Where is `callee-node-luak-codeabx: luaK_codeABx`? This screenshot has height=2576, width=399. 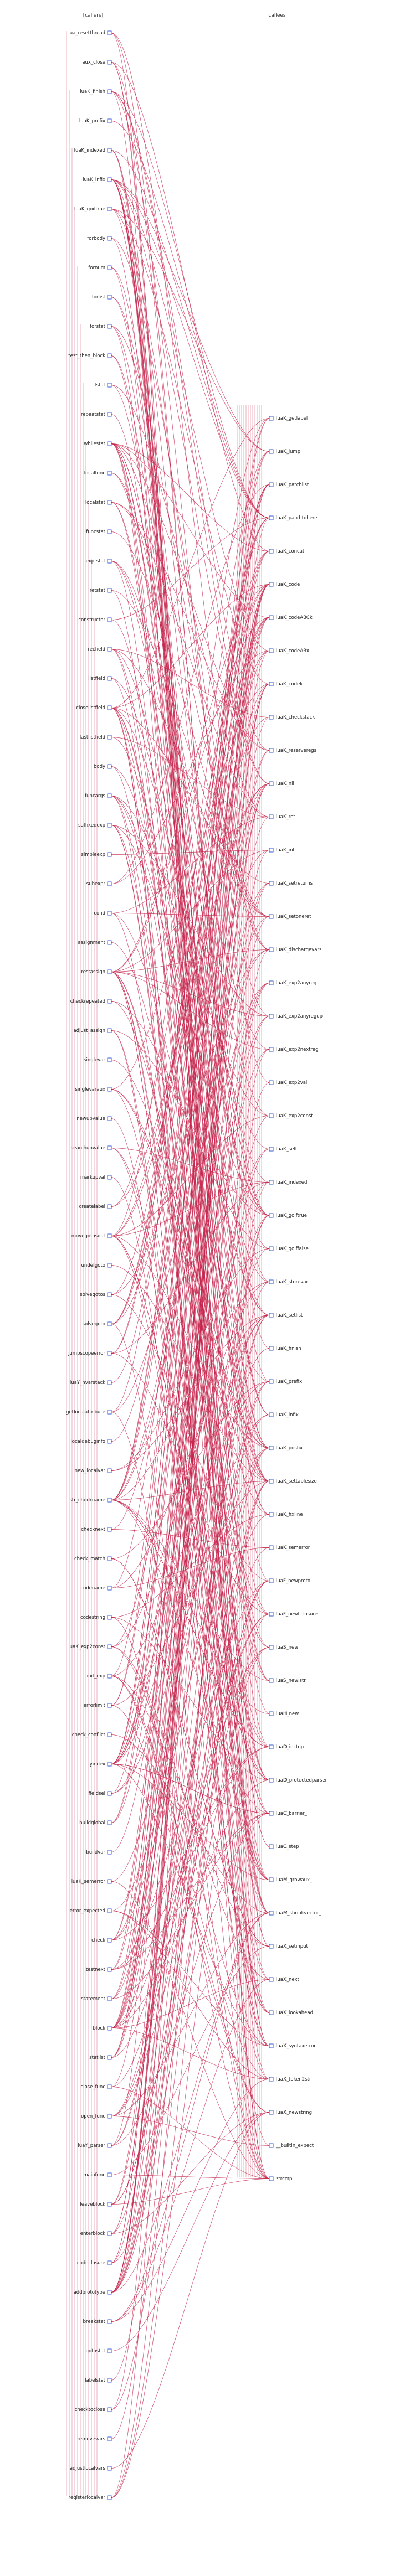 callee-node-luak-codeabx: luaK_codeABx is located at coordinates (289, 651).